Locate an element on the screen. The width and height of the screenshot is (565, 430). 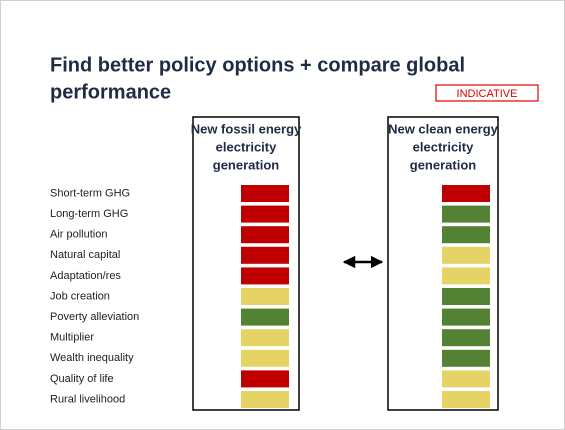
row-label: Adaptation/res is located at coordinates (85, 276).